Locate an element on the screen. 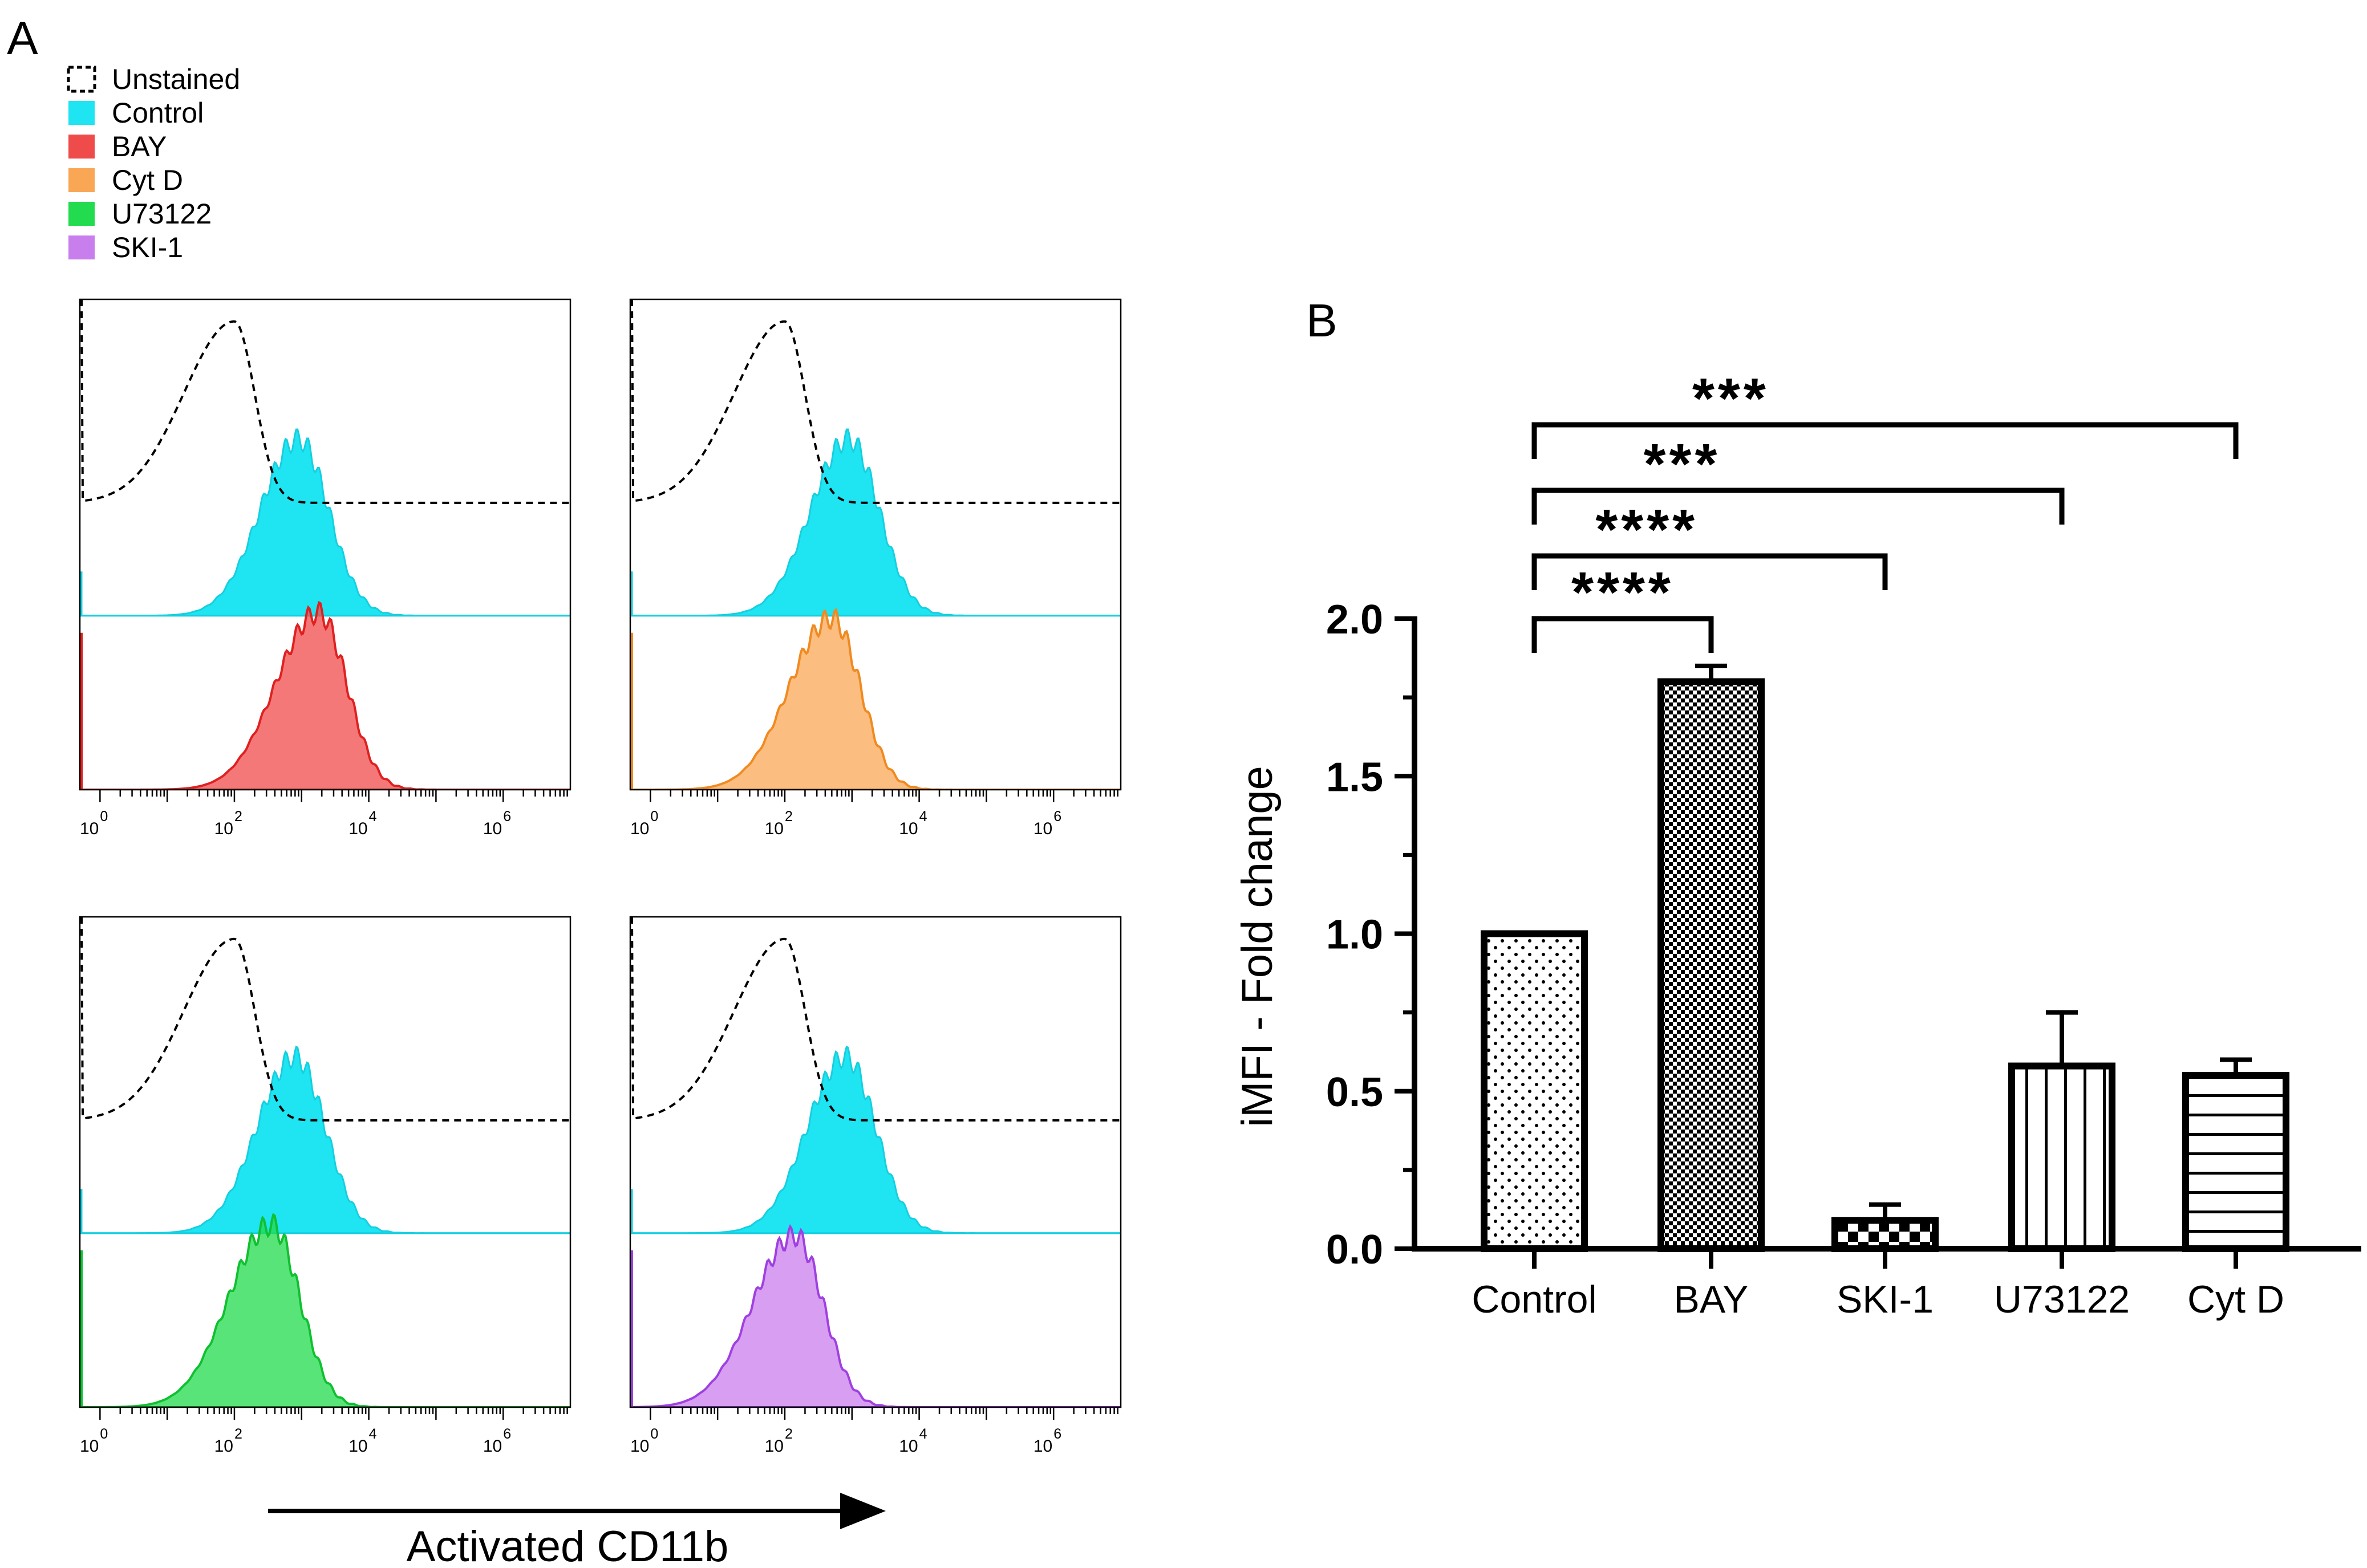 This screenshot has height=1568, width=2367. significance-bracket-cyt-d: *** is located at coordinates (1885, 413).